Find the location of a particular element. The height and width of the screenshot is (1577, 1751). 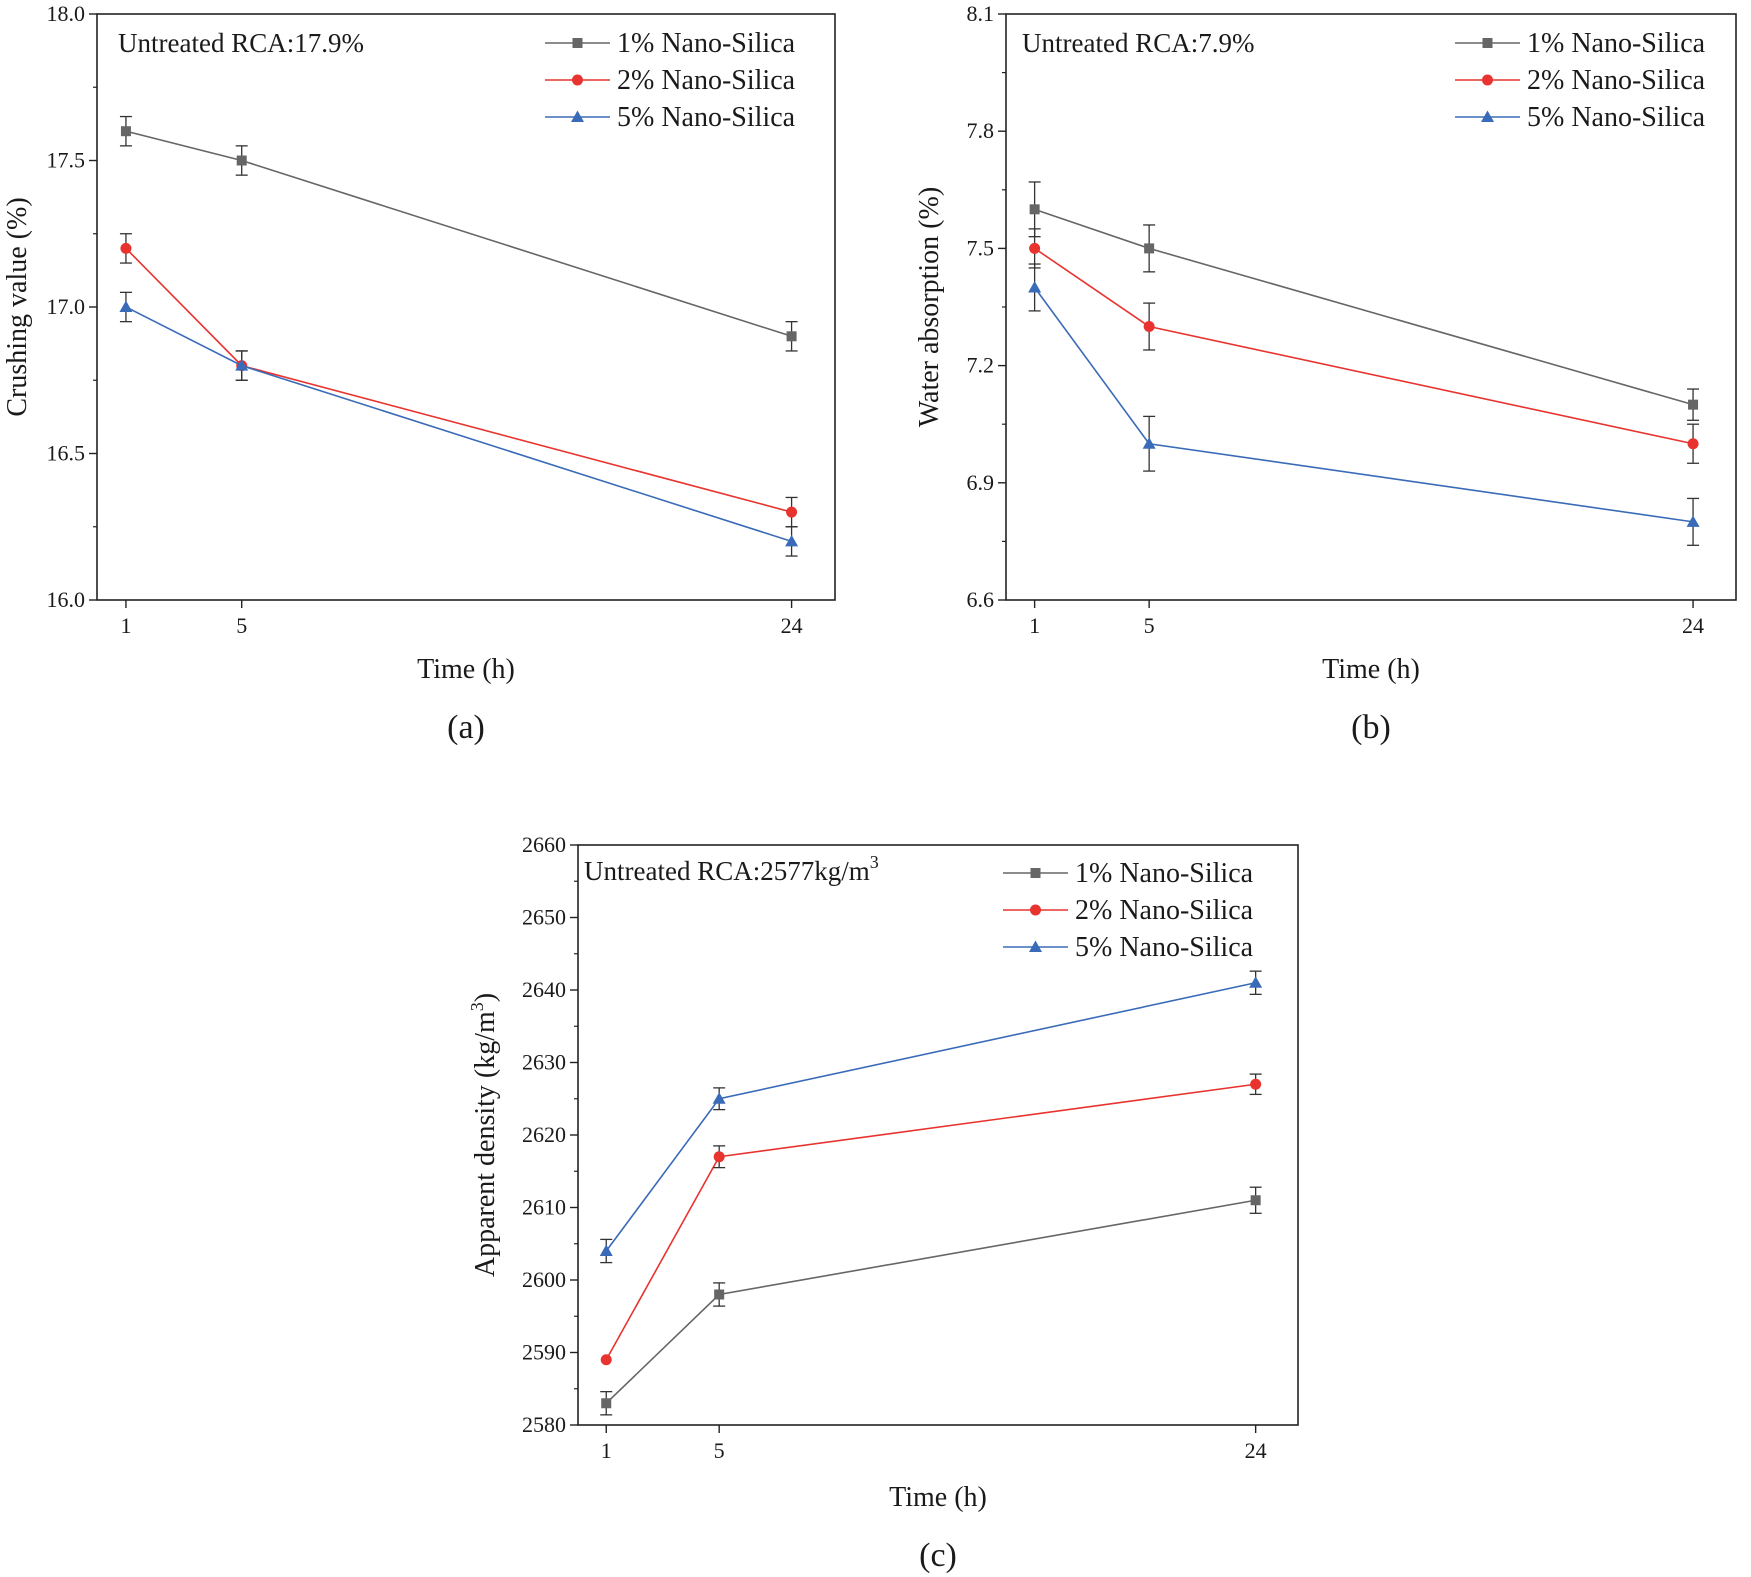

annotation-text: Untreated RCA:2577kg/m3 is located at coordinates (731, 869).